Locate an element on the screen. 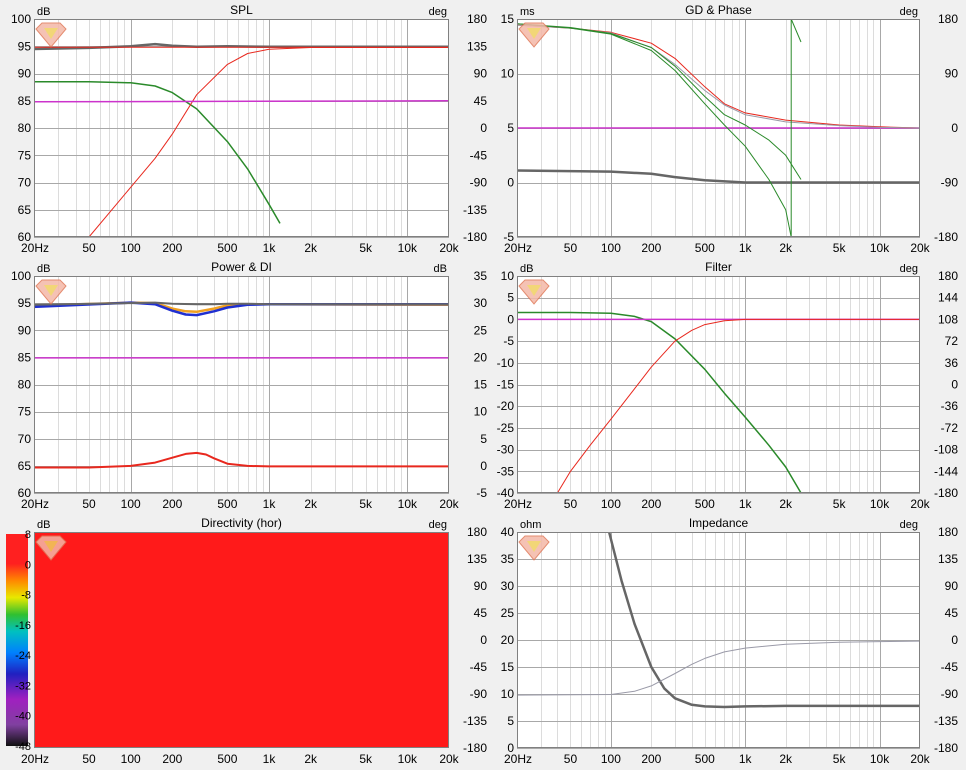 The height and width of the screenshot is (770, 966). left-tick-label: 95 is located at coordinates (25, 46).